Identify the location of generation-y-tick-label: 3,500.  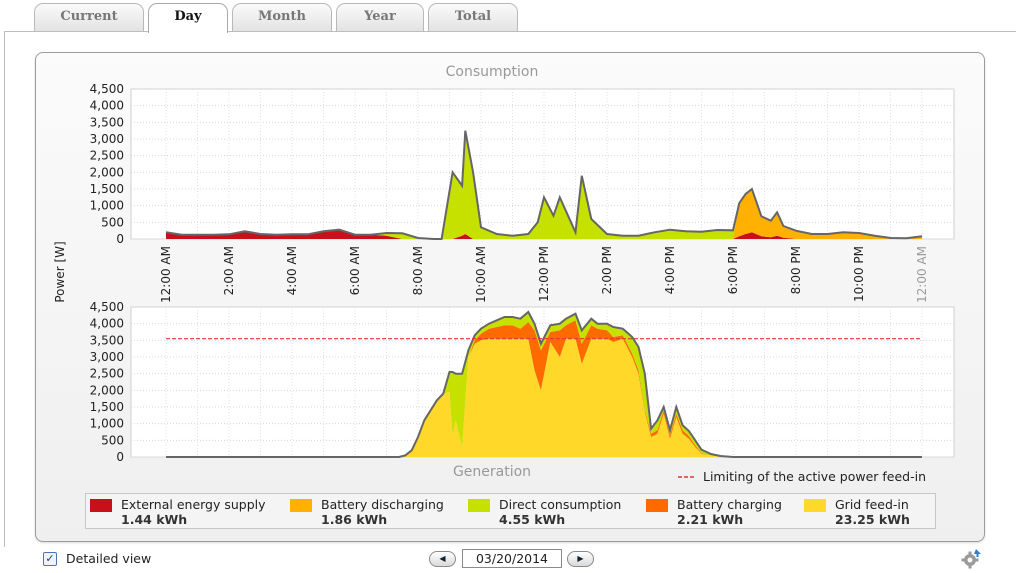
(107, 340).